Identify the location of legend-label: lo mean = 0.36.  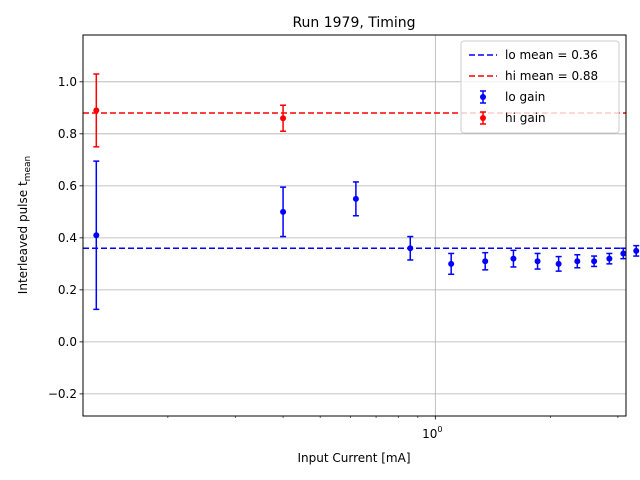
(551, 55).